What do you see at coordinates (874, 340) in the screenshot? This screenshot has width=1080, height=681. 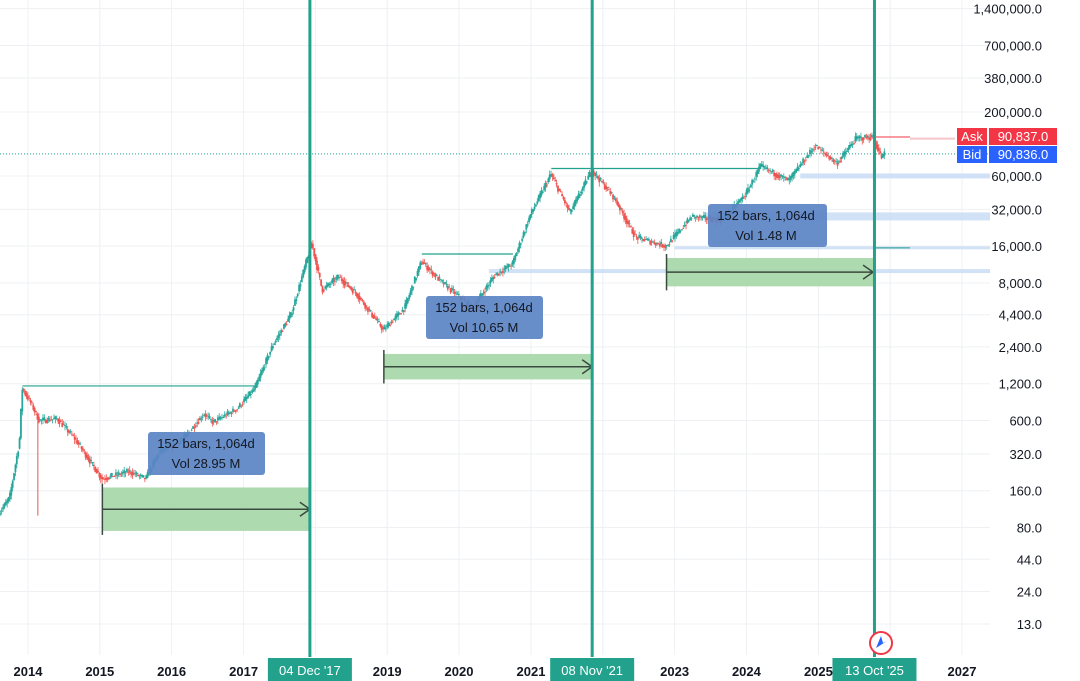 I see `cycle-line: 13 Oct '25` at bounding box center [874, 340].